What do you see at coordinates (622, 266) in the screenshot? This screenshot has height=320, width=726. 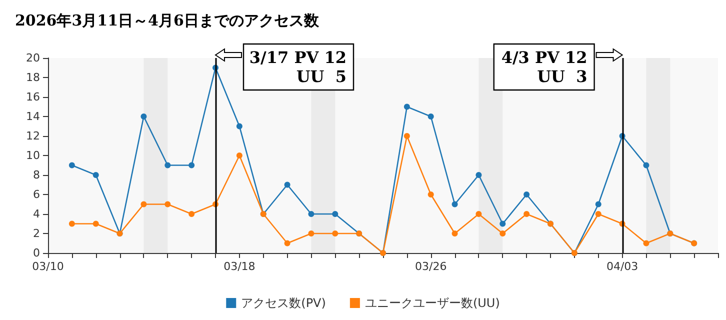 I see `x-tick-label: 04/03` at bounding box center [622, 266].